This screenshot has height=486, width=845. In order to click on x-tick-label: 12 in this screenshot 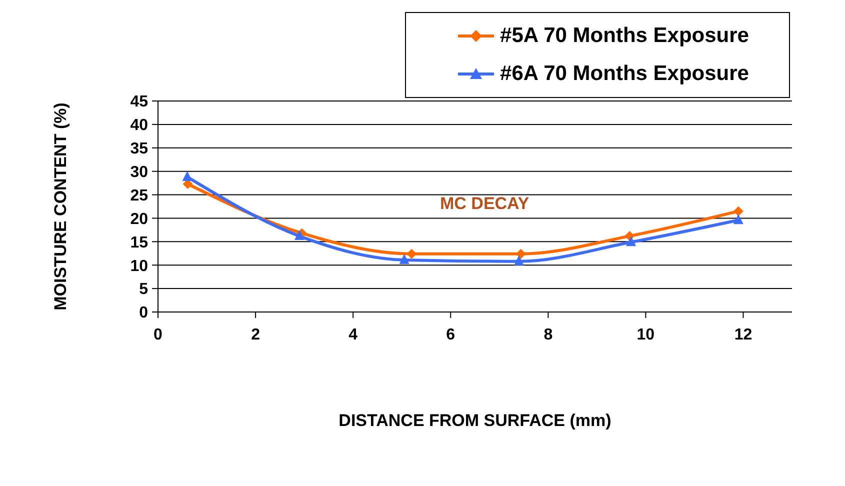, I will do `click(743, 335)`.